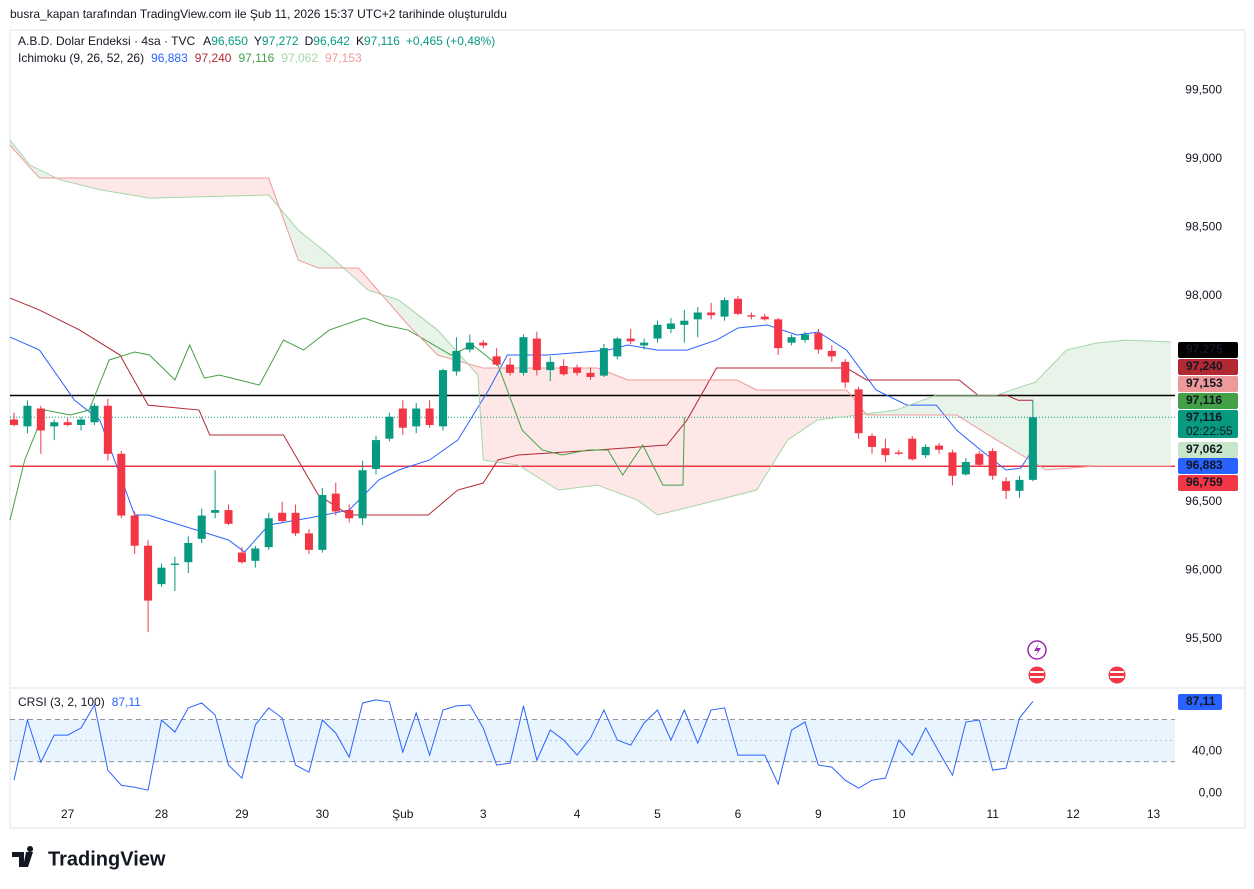  What do you see at coordinates (577, 814) in the screenshot?
I see `x-tick-label: 4` at bounding box center [577, 814].